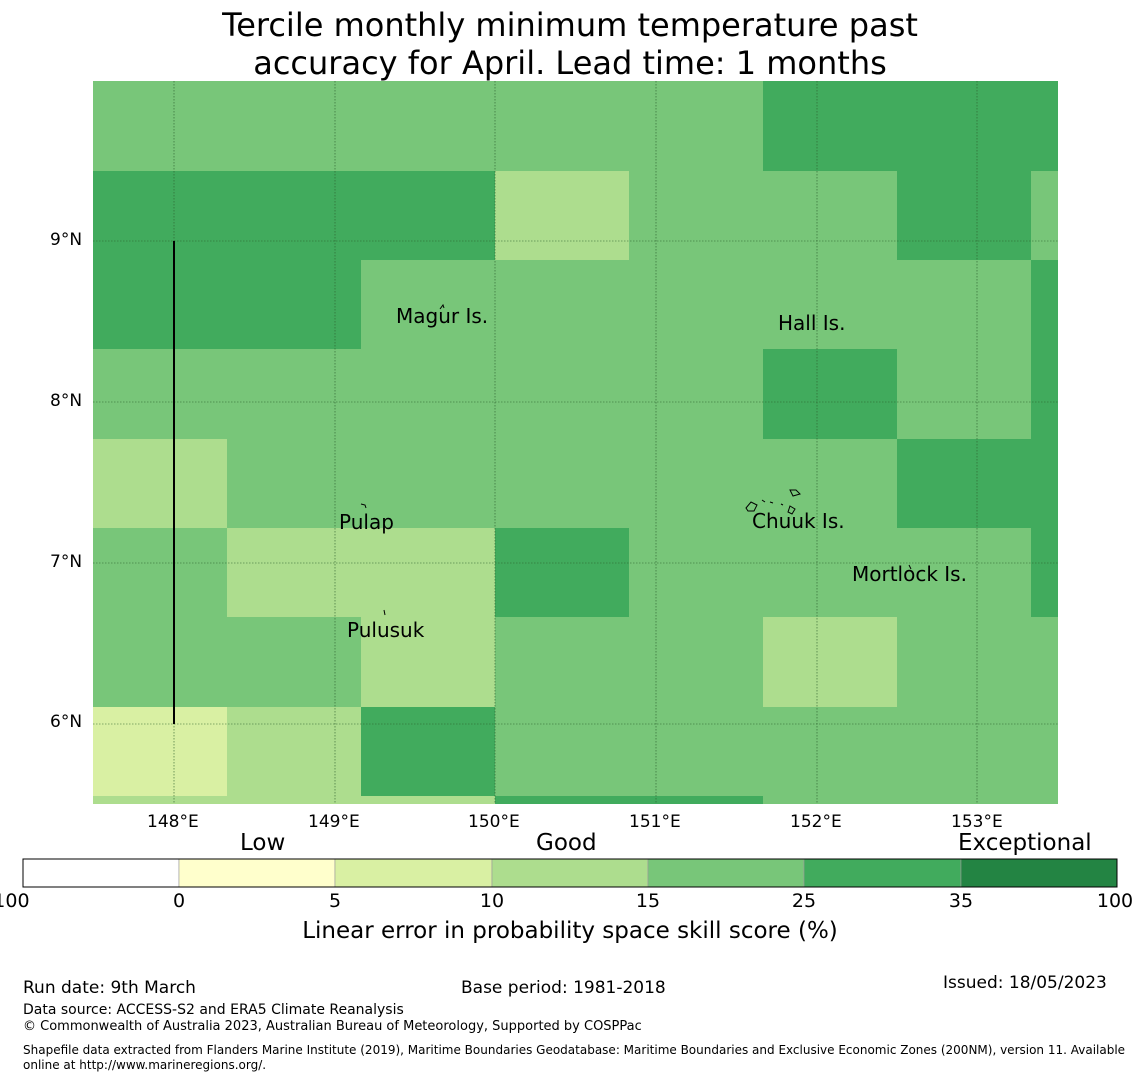 Image resolution: width=1140 pixels, height=1080 pixels. What do you see at coordinates (386, 630) in the screenshot?
I see `place-label-pulusuk: Pulusuk` at bounding box center [386, 630].